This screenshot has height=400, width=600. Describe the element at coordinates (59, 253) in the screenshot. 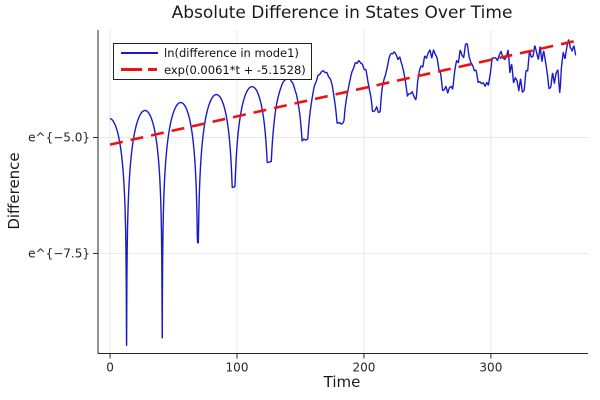

I see `y-tick-label: e^{−7.5}` at that location.